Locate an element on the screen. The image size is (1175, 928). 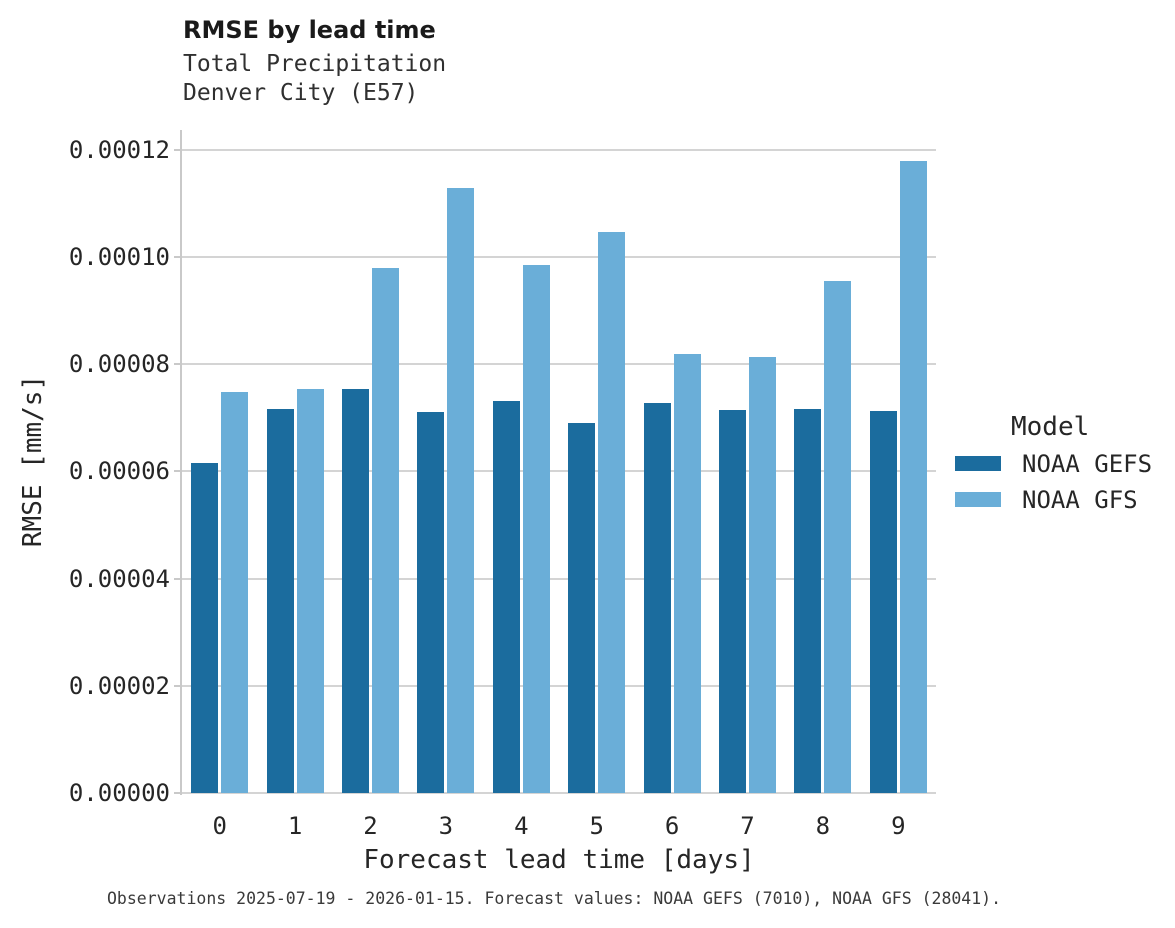
gridline-0.00006 is located at coordinates (559, 471).